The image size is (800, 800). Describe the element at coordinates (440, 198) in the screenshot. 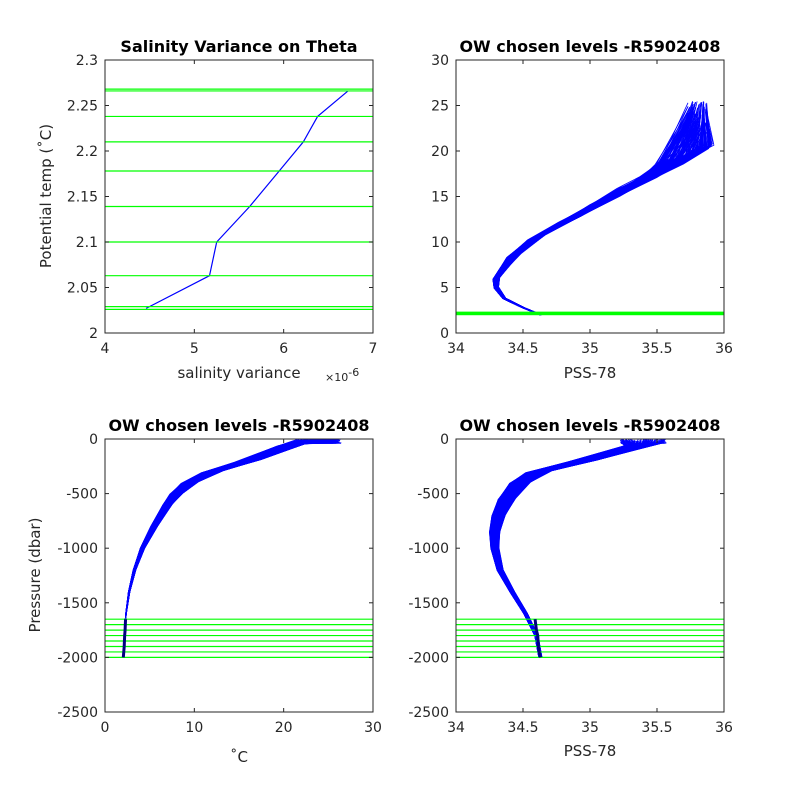

I see `y-tick-label: 15` at that location.